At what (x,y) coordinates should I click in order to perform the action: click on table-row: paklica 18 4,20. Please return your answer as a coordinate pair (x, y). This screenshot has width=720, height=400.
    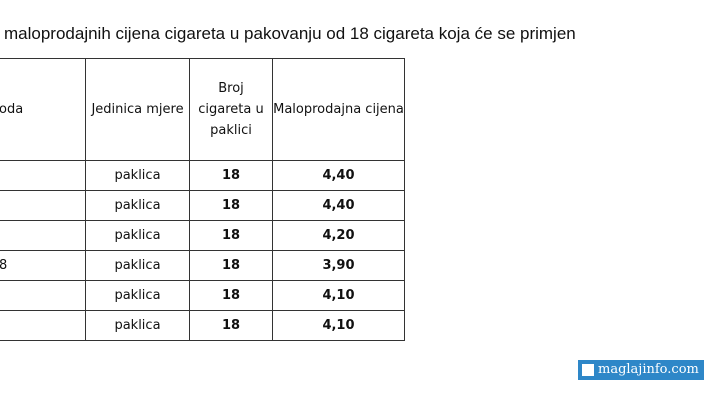
    Looking at the image, I should click on (202, 235).